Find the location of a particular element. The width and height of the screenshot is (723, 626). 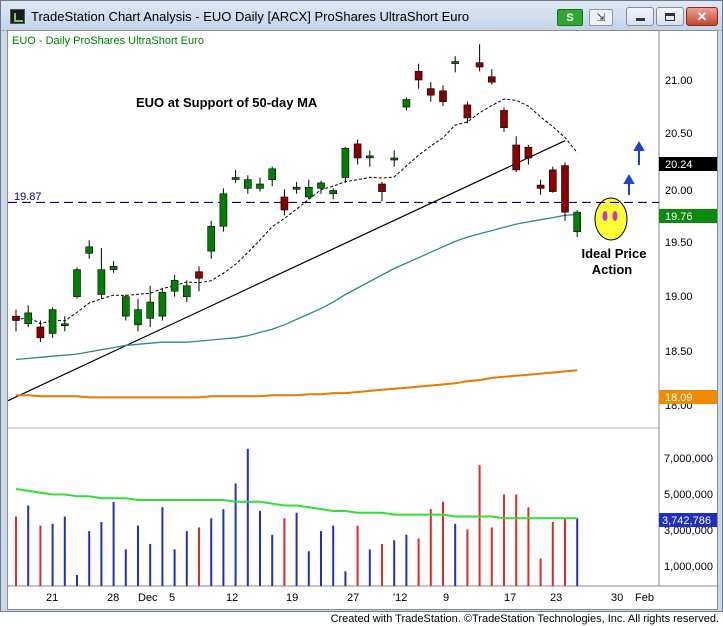

price-tick-label: 21.00 is located at coordinates (679, 81).